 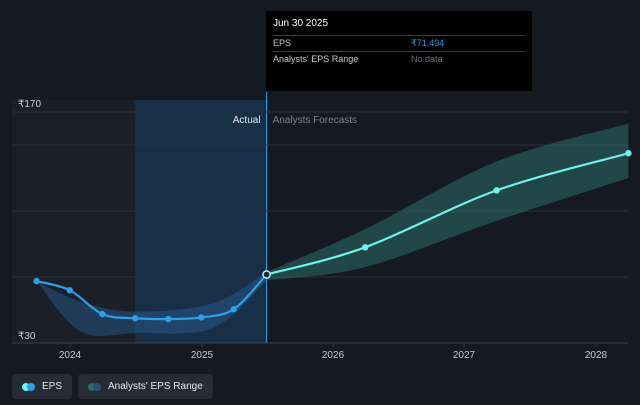 What do you see at coordinates (316, 59) in the screenshot?
I see `tooltip-range-label: Analysts' EPS Range` at bounding box center [316, 59].